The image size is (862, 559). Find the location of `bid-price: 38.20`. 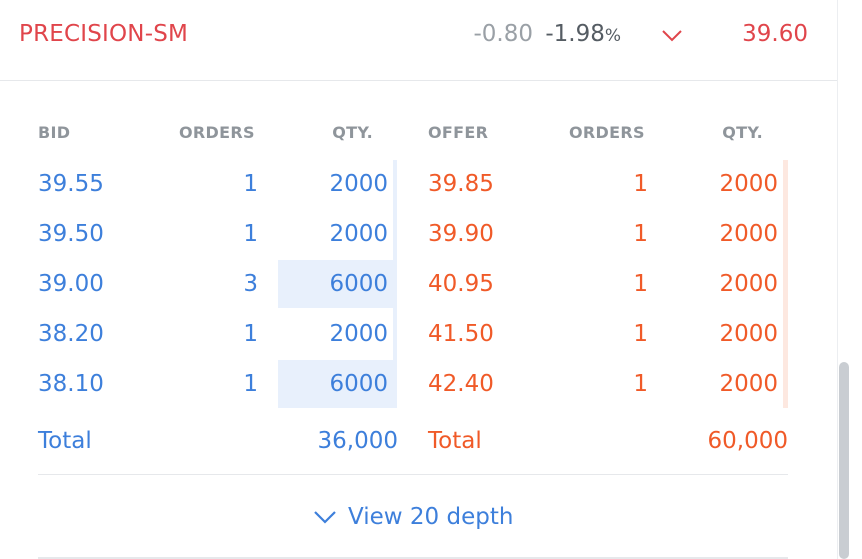

bid-price: 38.20 is located at coordinates (71, 334).